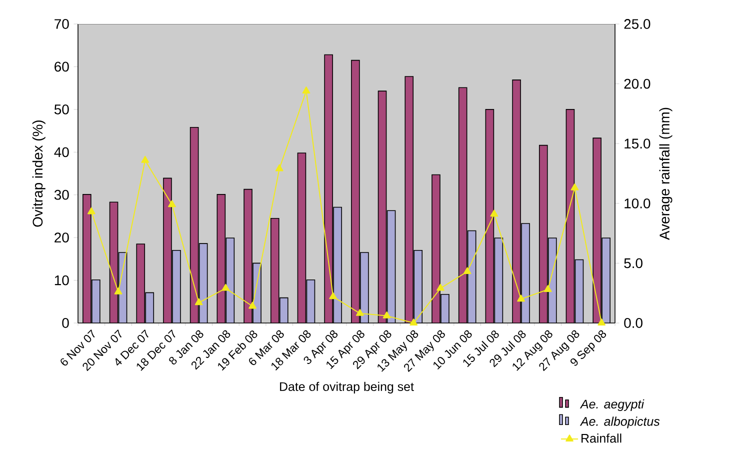  Describe the element at coordinates (61, 67) in the screenshot. I see `y-tick-label: 60` at that location.